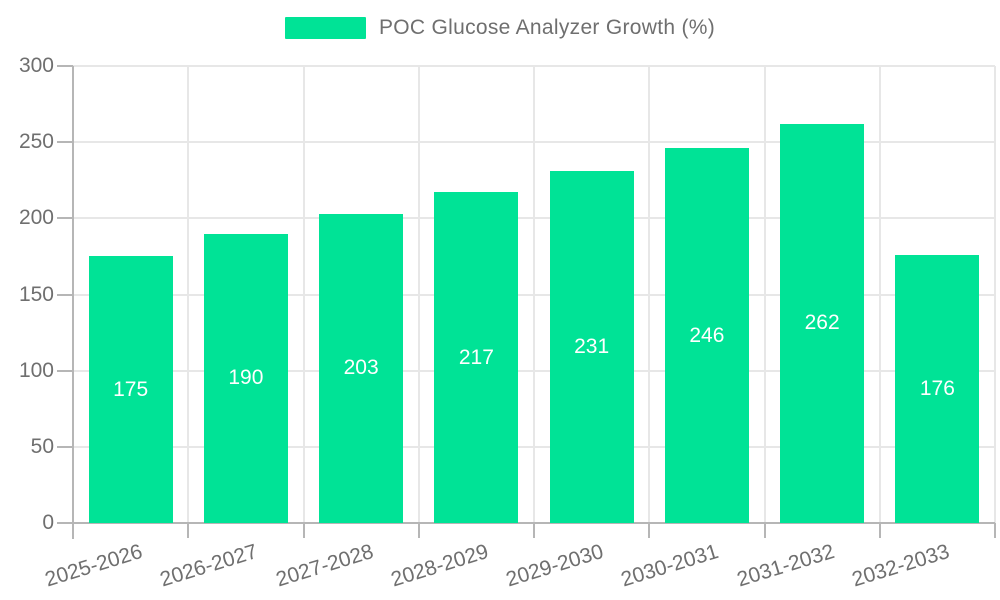  I want to click on x-axis-label: 2025-2026, so click(94, 566).